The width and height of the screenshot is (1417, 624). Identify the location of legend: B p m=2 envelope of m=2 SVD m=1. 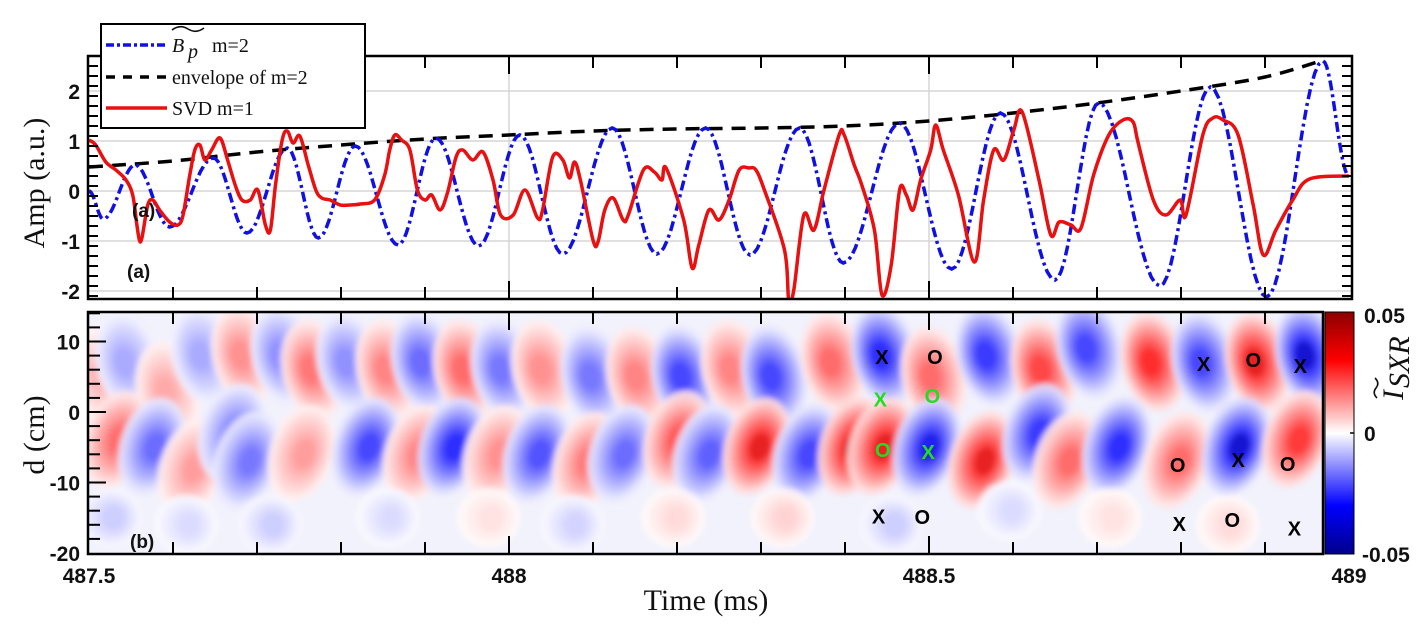
(233, 76).